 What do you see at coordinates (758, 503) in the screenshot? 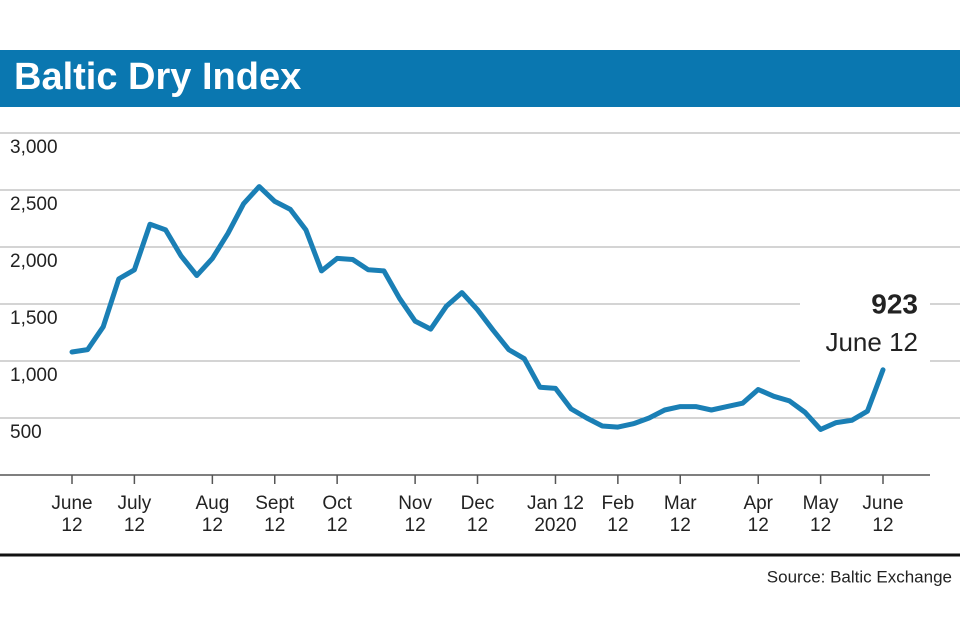
I see `x-tick-label-line: Apr` at bounding box center [758, 503].